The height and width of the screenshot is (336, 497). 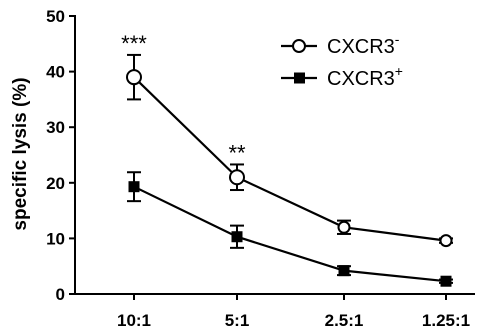 What do you see at coordinates (446, 320) in the screenshot?
I see `x-tick-label: 1.25:1` at bounding box center [446, 320].